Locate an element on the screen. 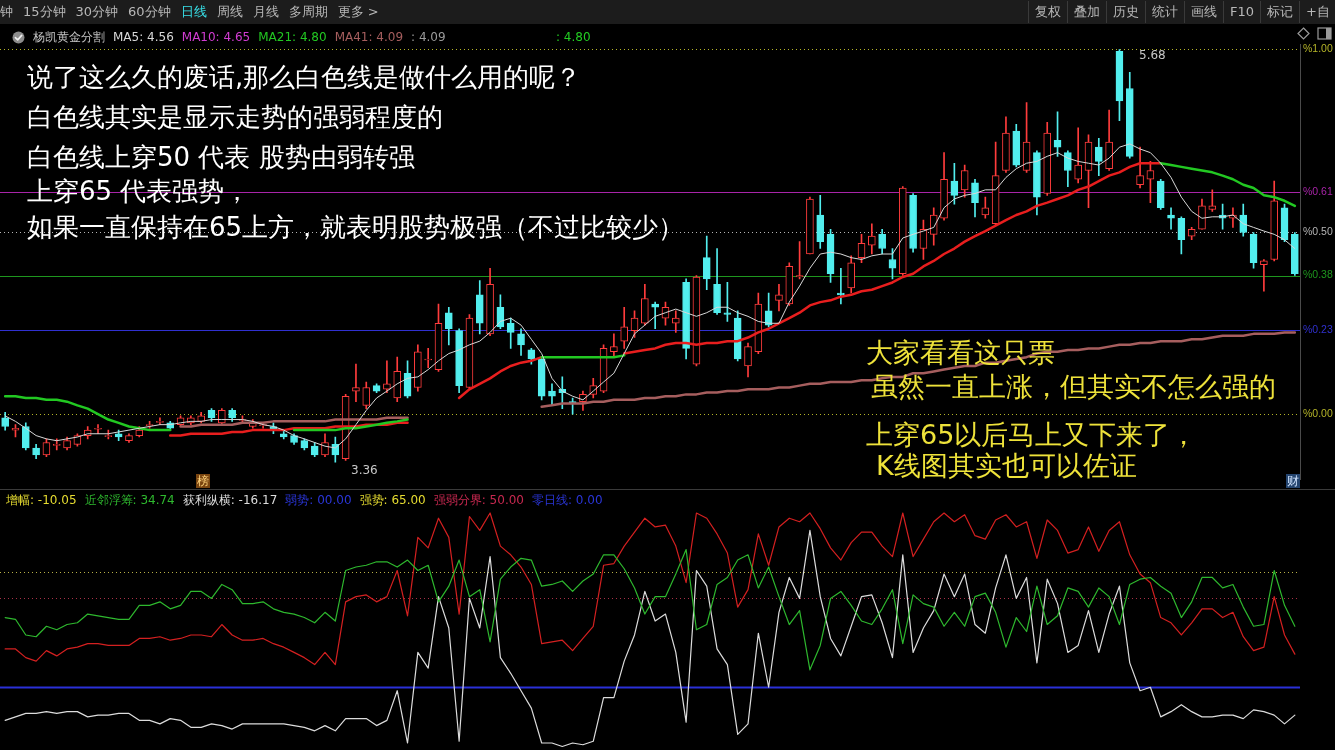 This screenshot has height=750, width=1335. annotation: 榜 is located at coordinates (203, 481).